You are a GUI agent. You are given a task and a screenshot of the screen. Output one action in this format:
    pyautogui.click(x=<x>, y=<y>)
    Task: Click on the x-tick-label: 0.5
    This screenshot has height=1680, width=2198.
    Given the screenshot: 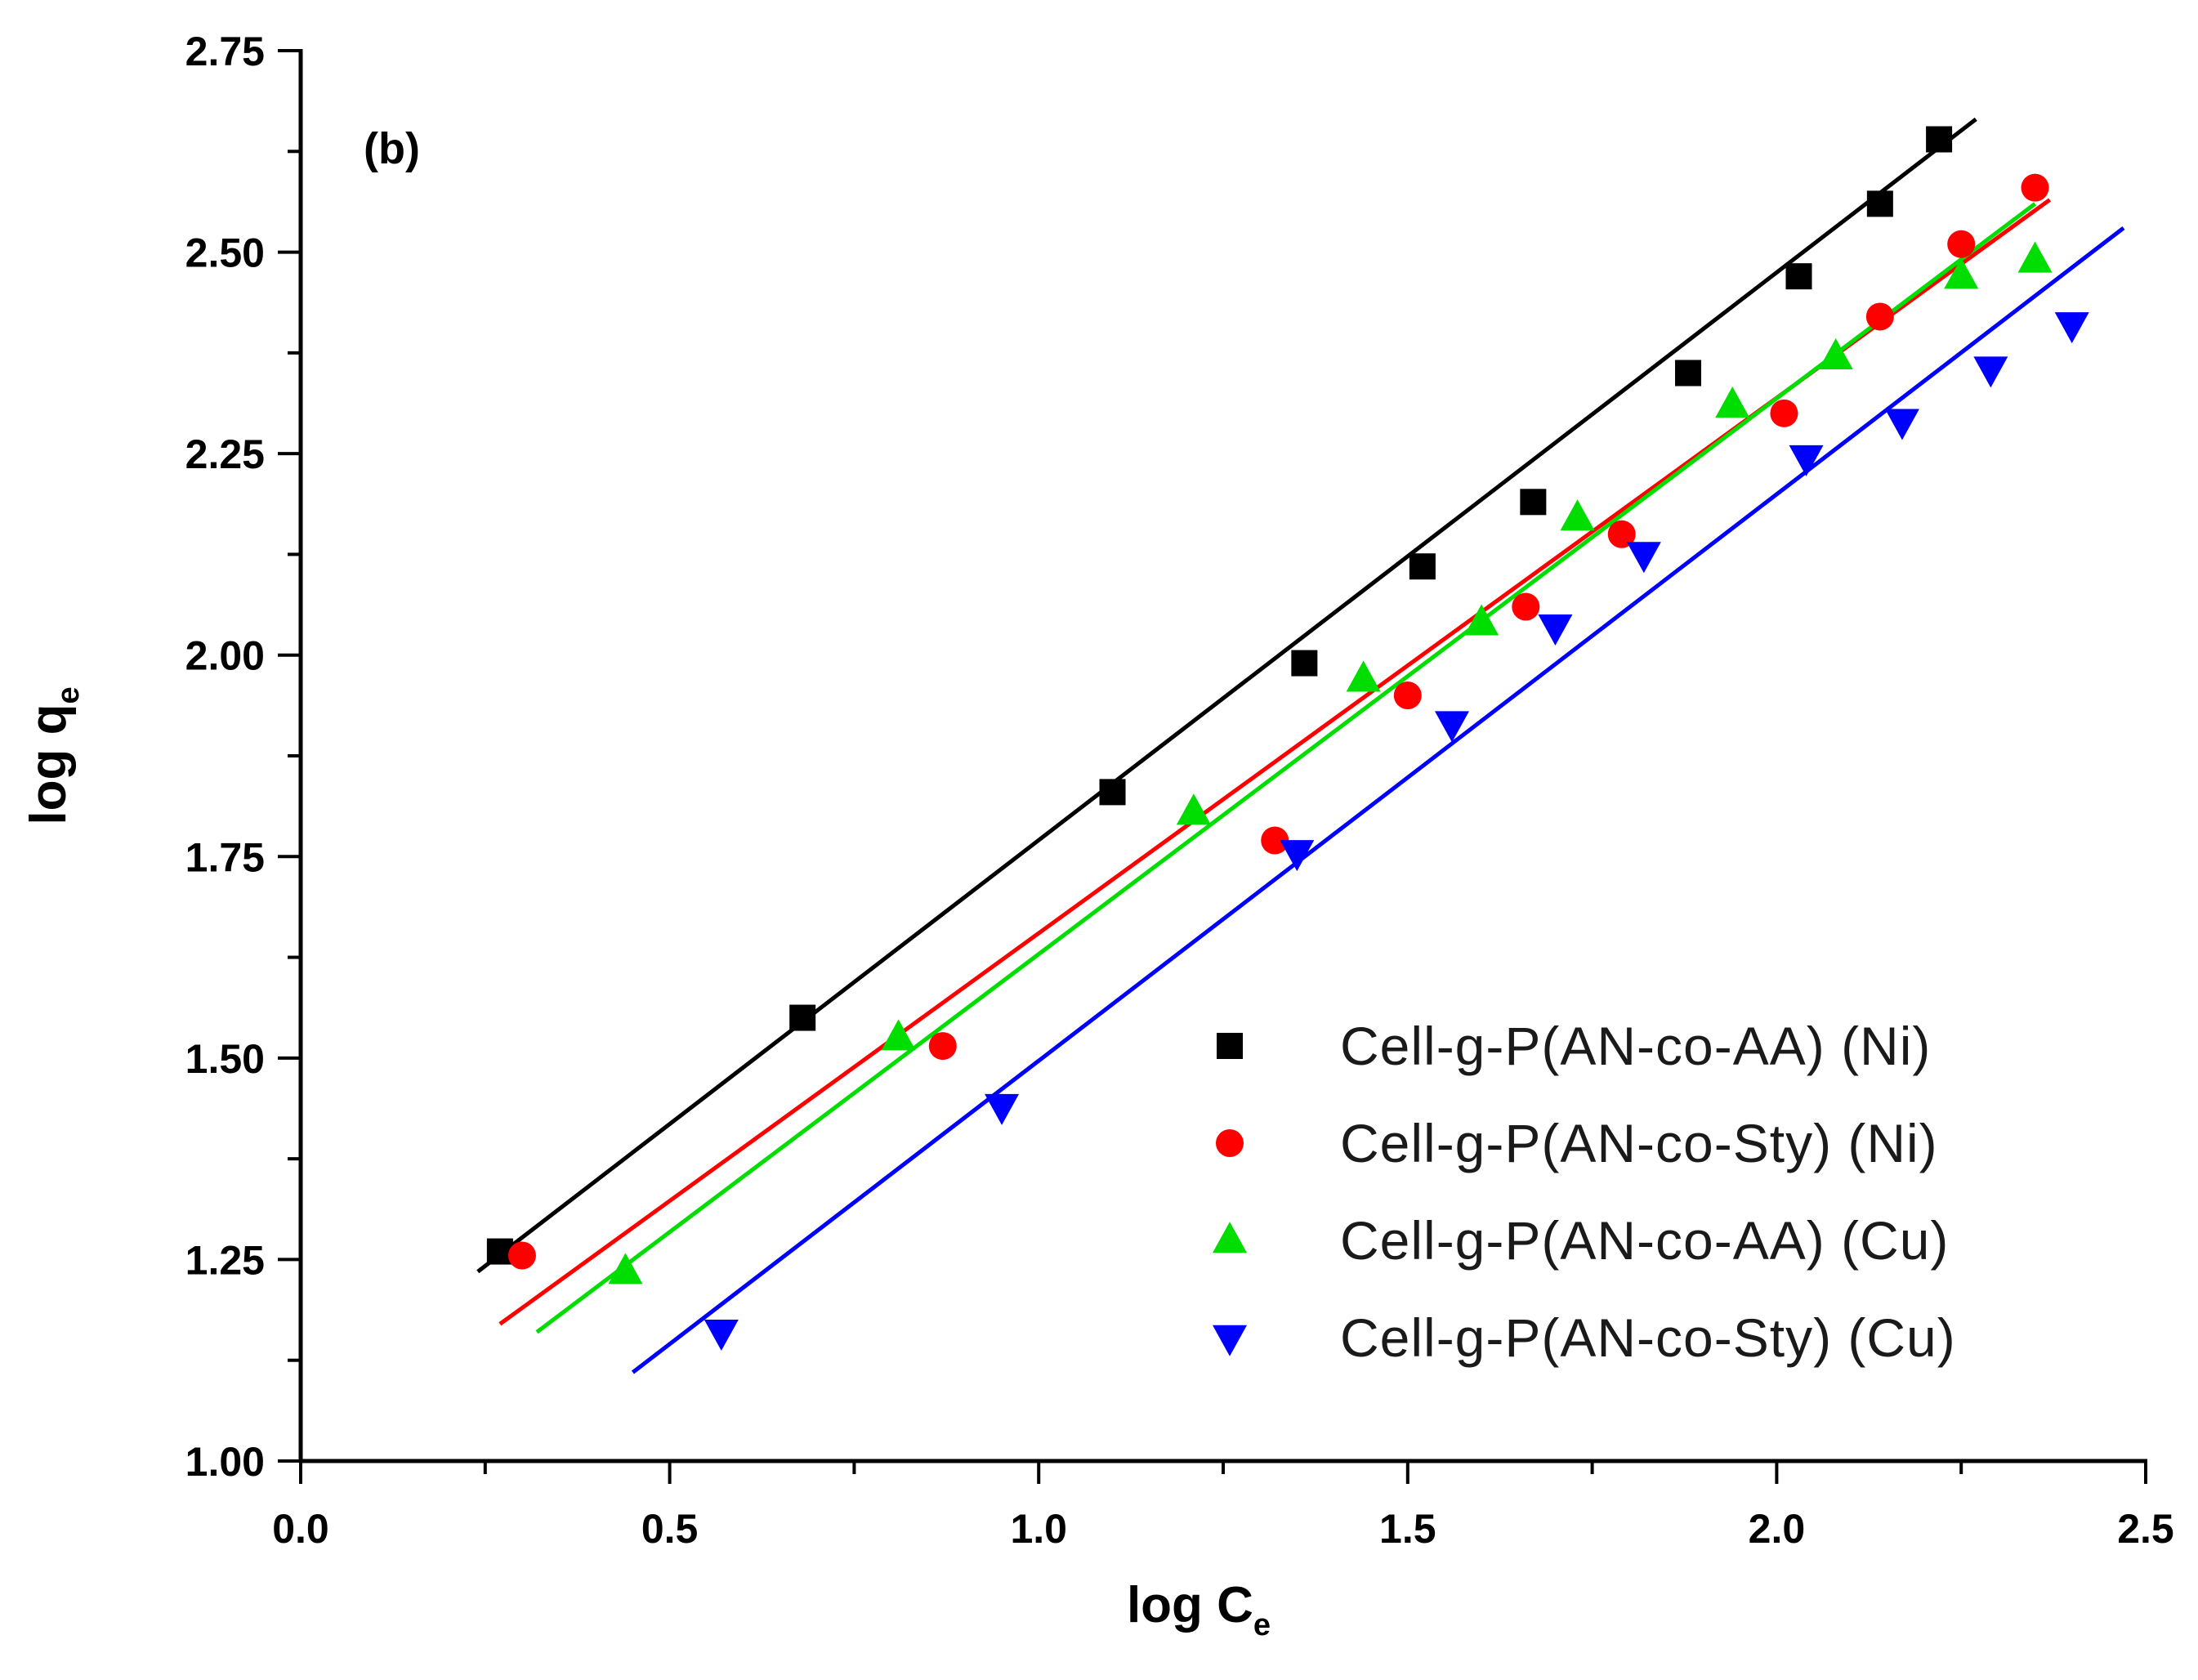 What is the action you would take?
    pyautogui.click(x=670, y=1529)
    